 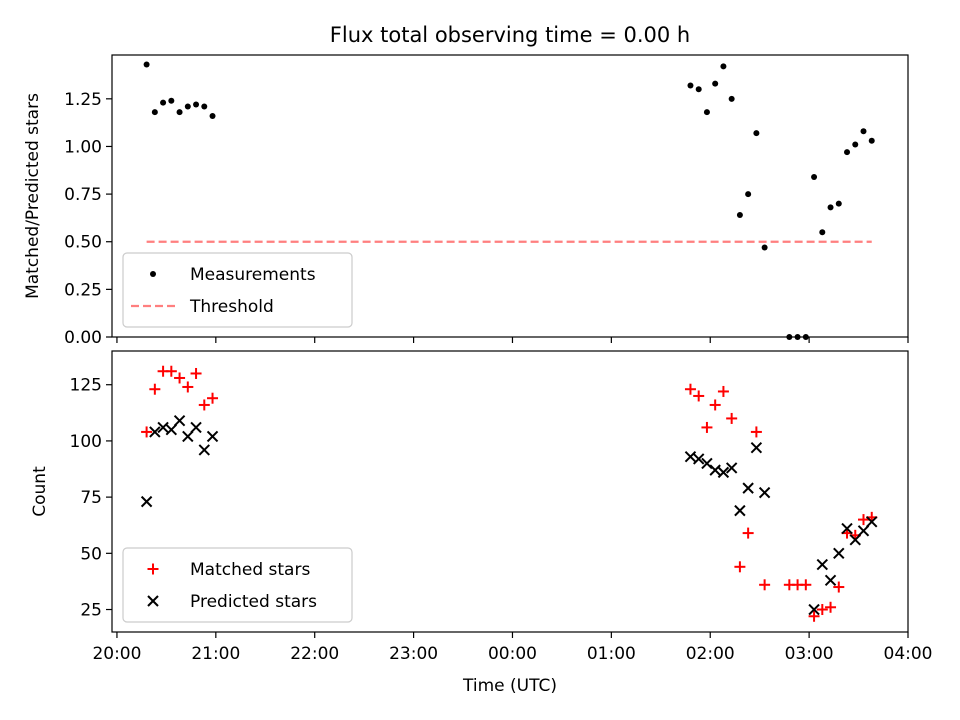 What do you see at coordinates (509, 686) in the screenshot?
I see `x-axis-label: Time (UTC)` at bounding box center [509, 686].